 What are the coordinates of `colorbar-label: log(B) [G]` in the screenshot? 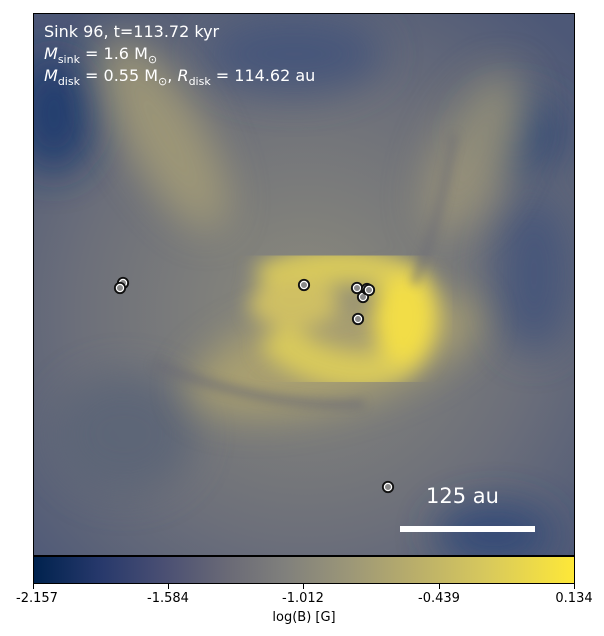 It's located at (304, 617).